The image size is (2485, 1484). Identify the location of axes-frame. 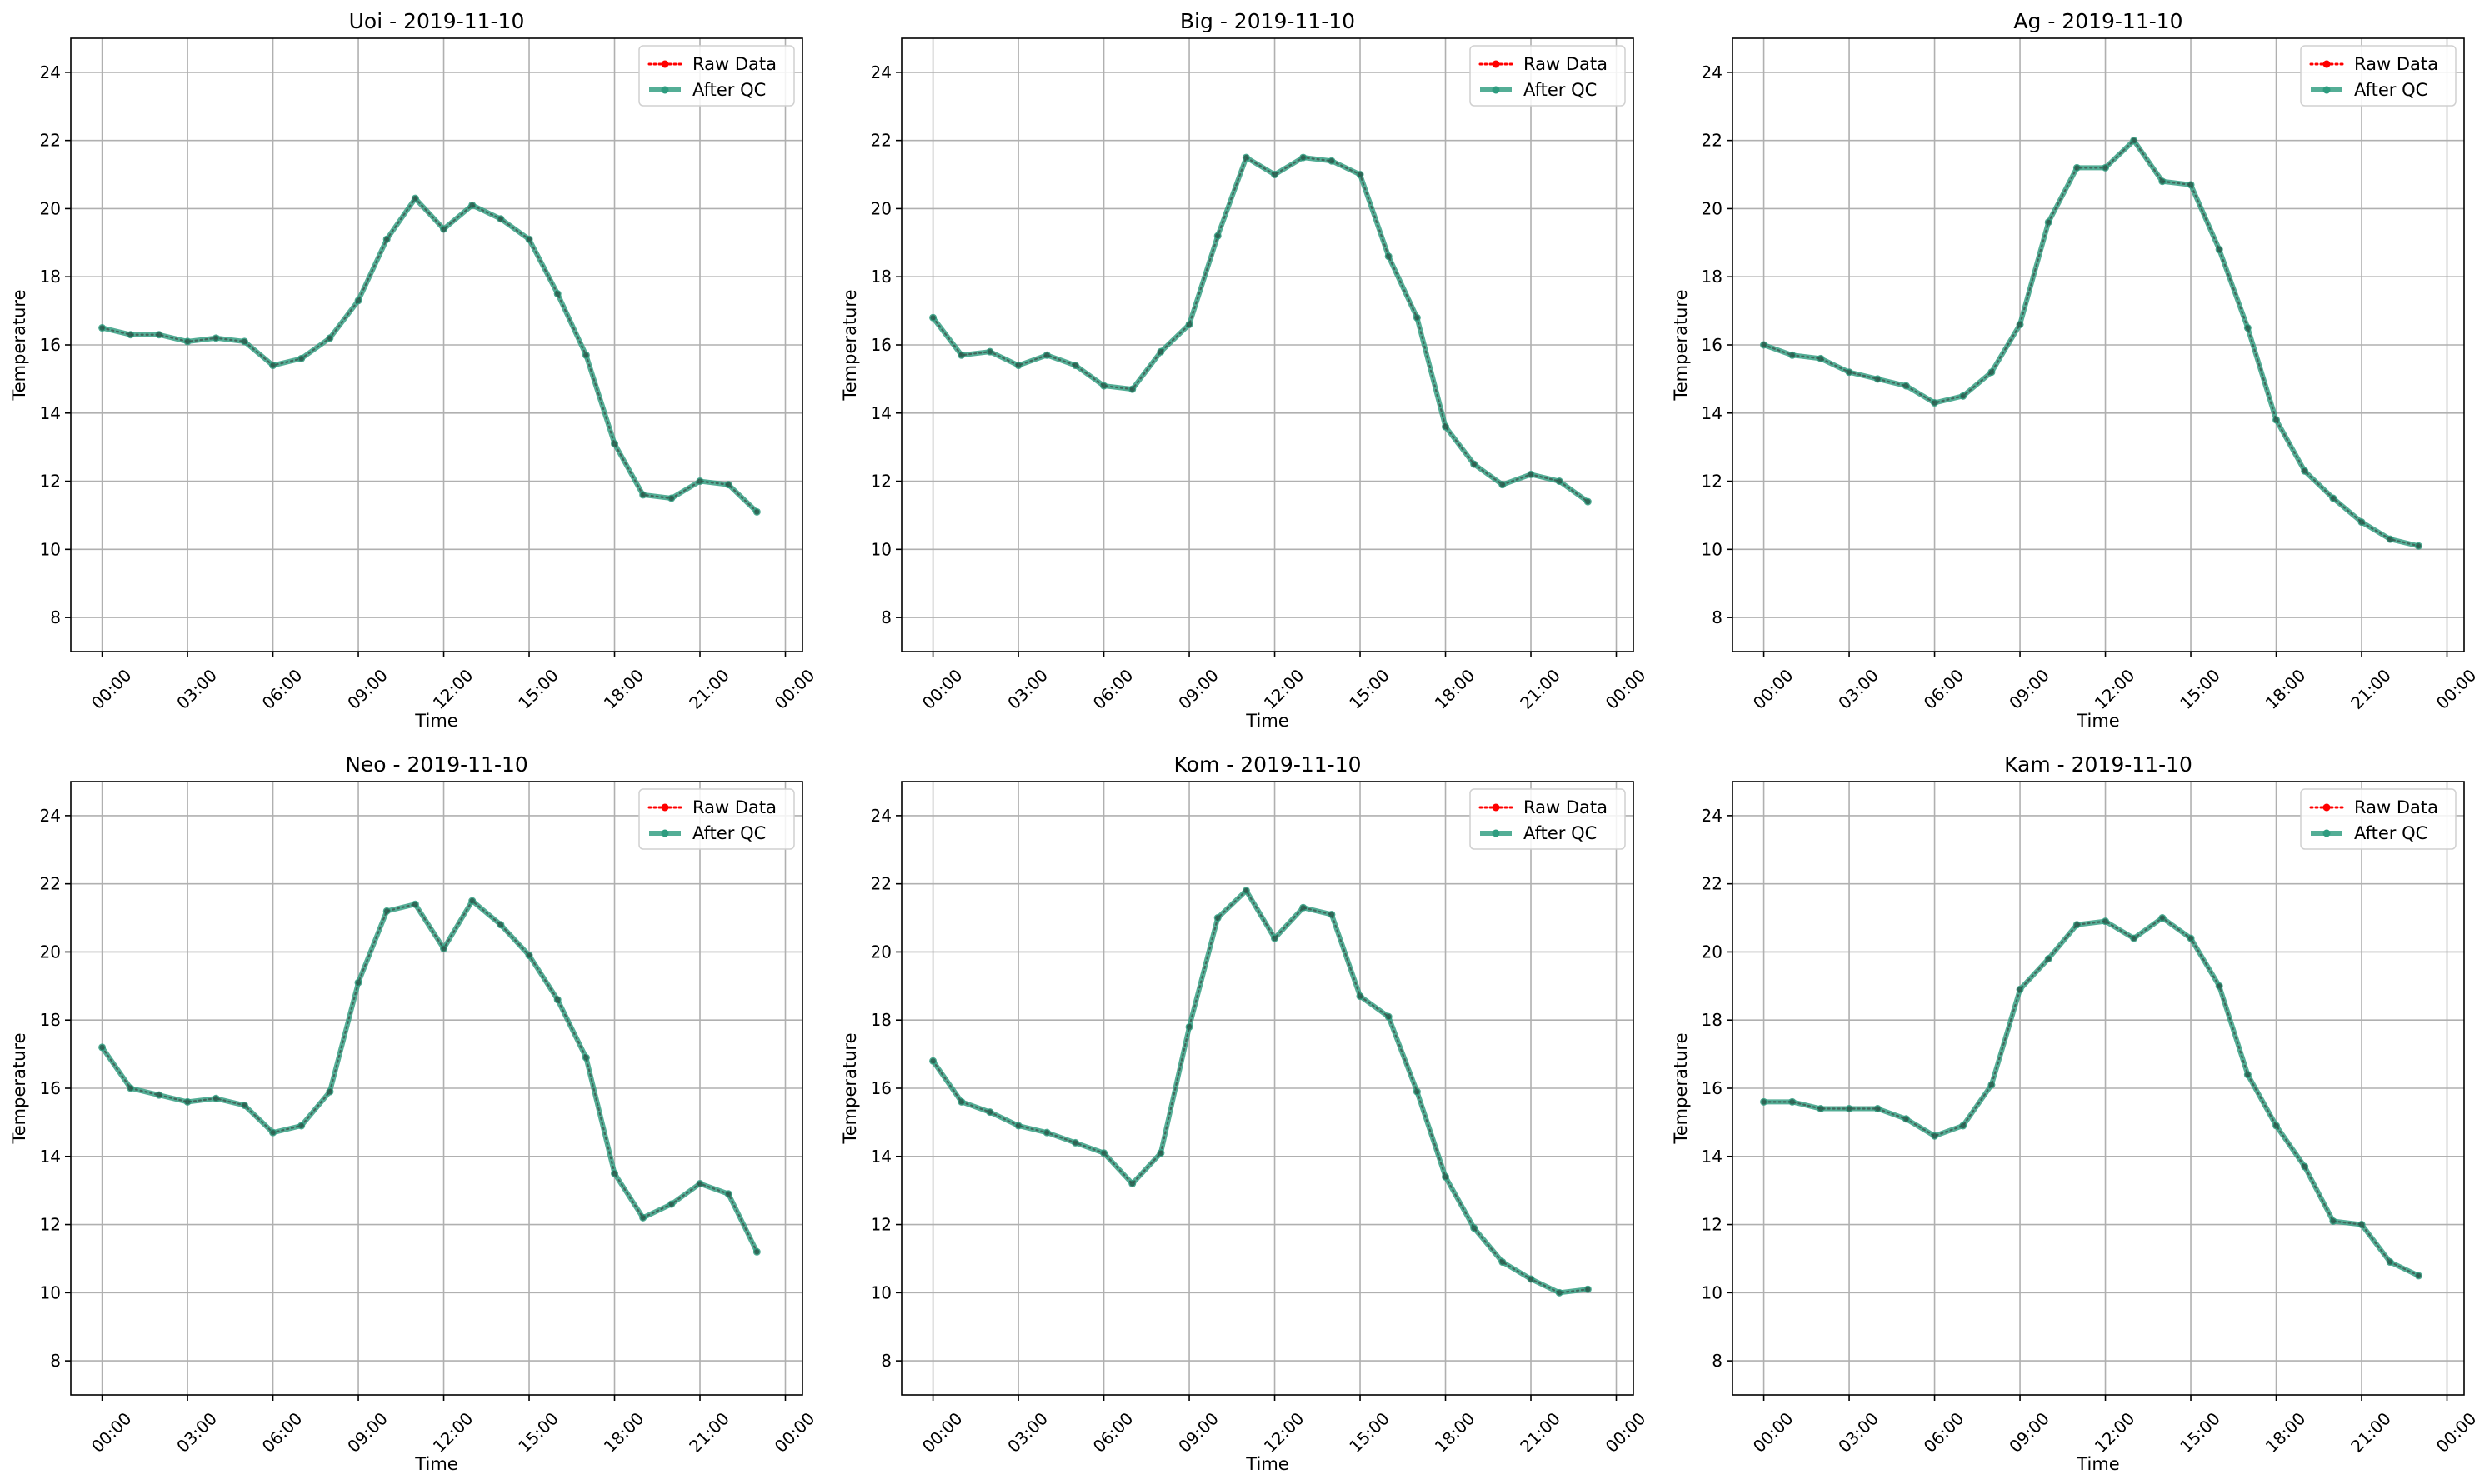
(436, 1088).